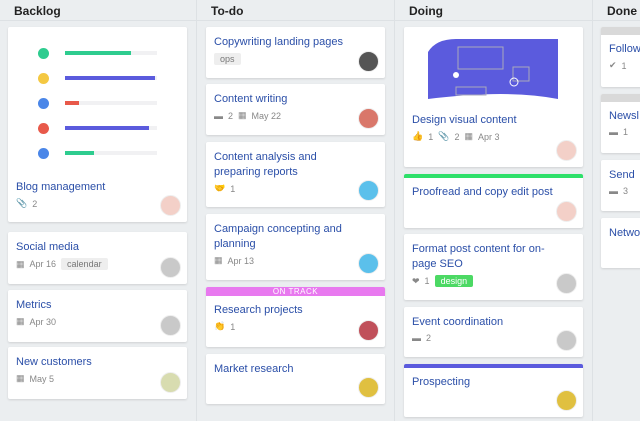 This screenshot has height=421, width=640. Describe the element at coordinates (620, 243) in the screenshot. I see `task-card: Netwo` at that location.